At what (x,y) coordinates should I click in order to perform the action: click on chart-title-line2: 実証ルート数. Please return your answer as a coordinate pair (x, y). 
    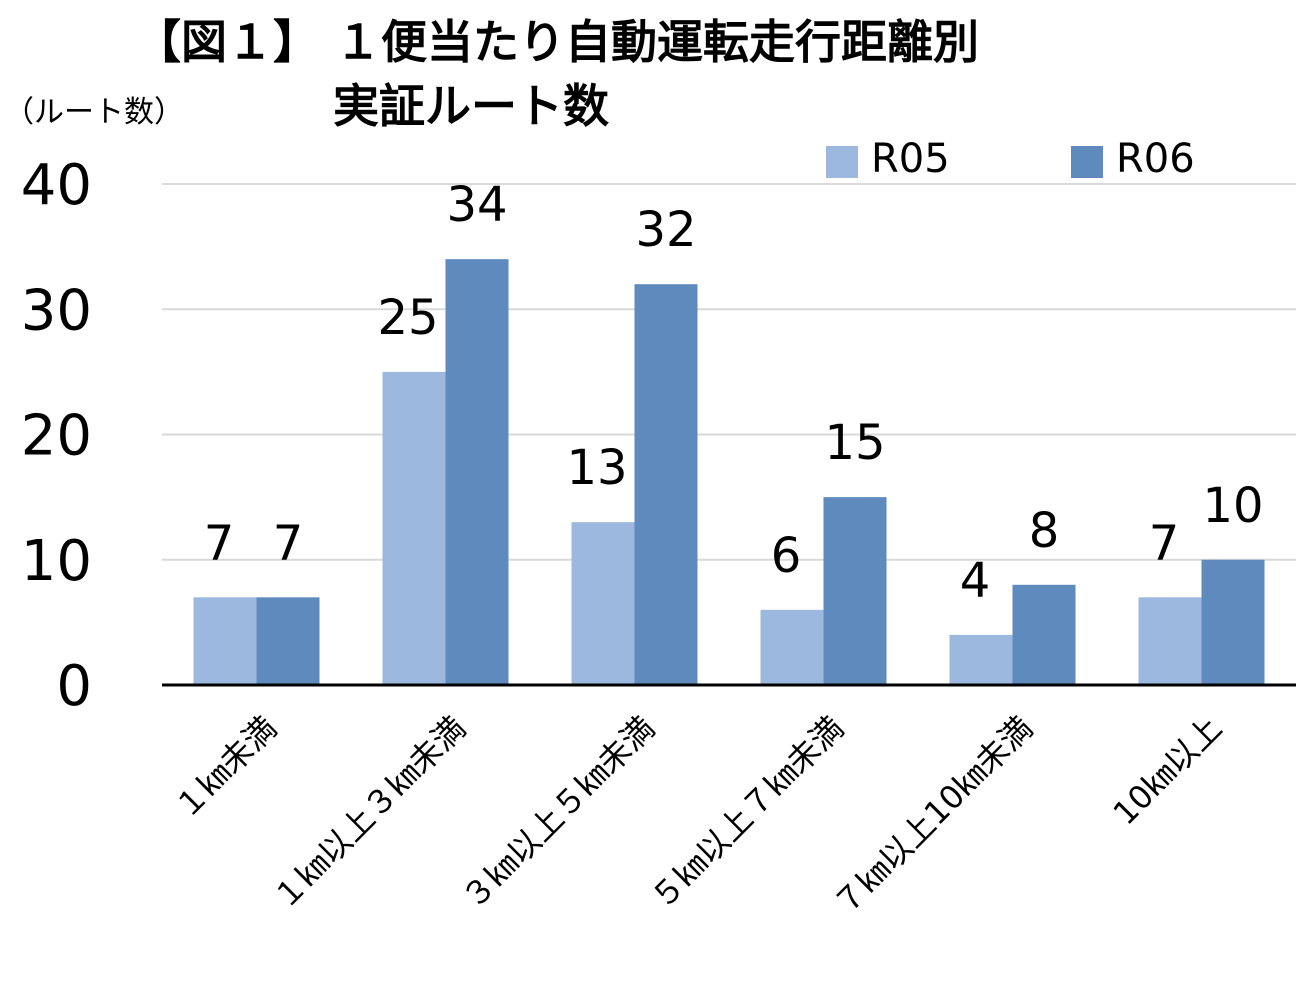
    Looking at the image, I should click on (471, 106).